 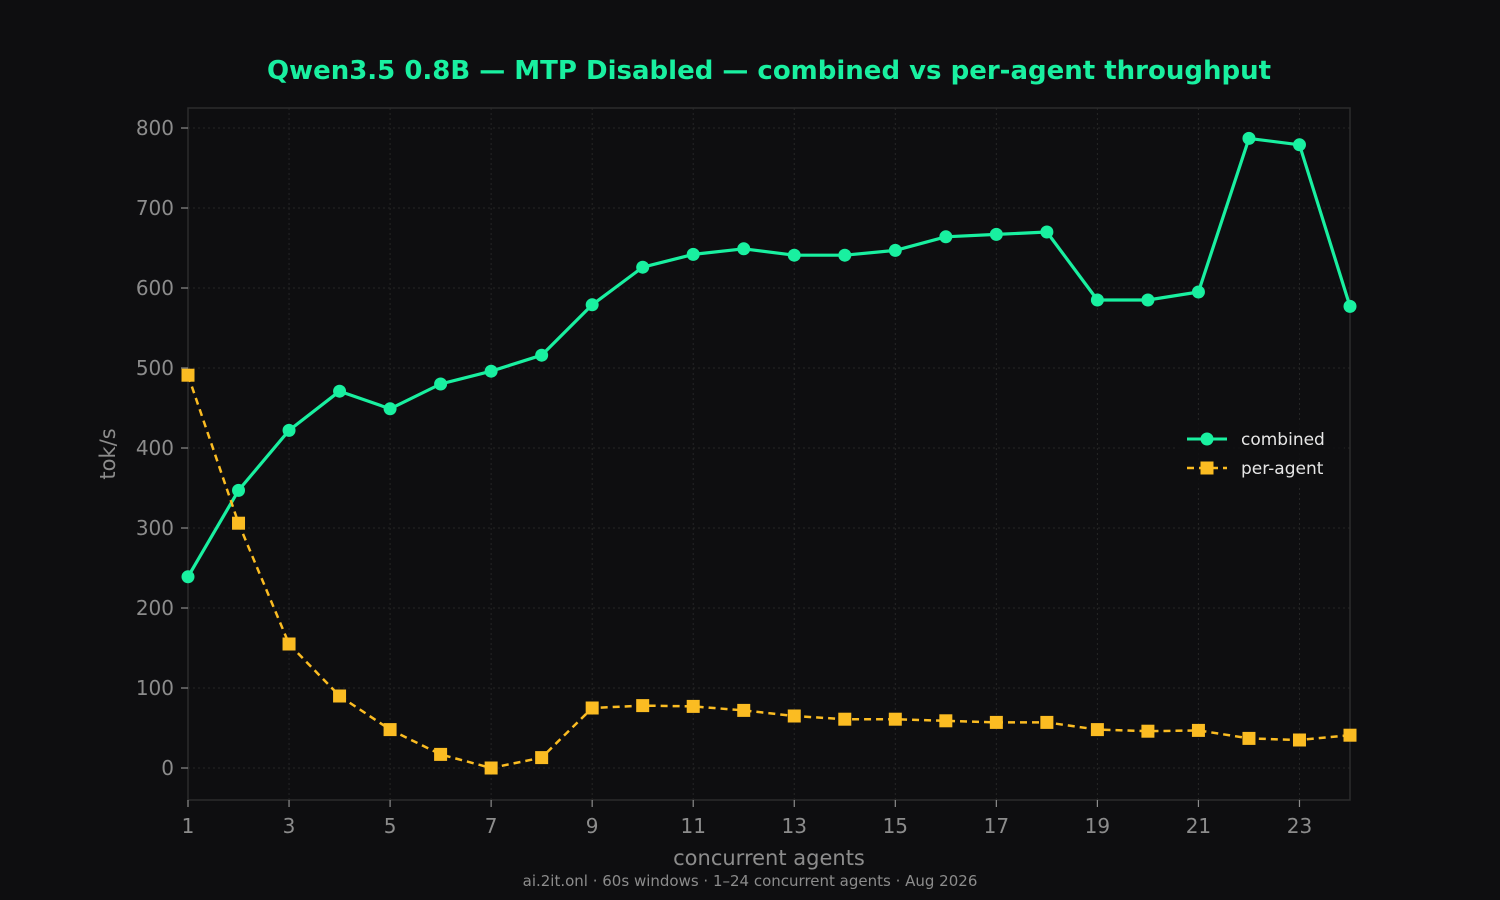 What do you see at coordinates (895, 826) in the screenshot?
I see `x-tick-label: 15` at bounding box center [895, 826].